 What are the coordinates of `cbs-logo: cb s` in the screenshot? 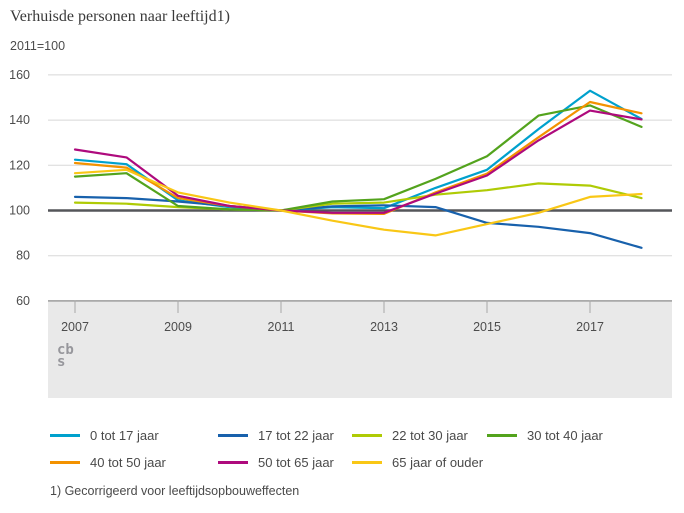 It's located at (65, 356).